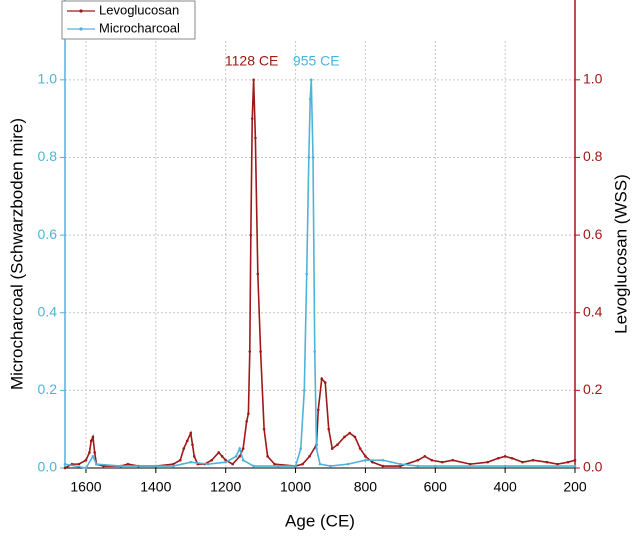 The image size is (638, 538). What do you see at coordinates (48, 467) in the screenshot?
I see `y-tick-label: 0.0` at bounding box center [48, 467].